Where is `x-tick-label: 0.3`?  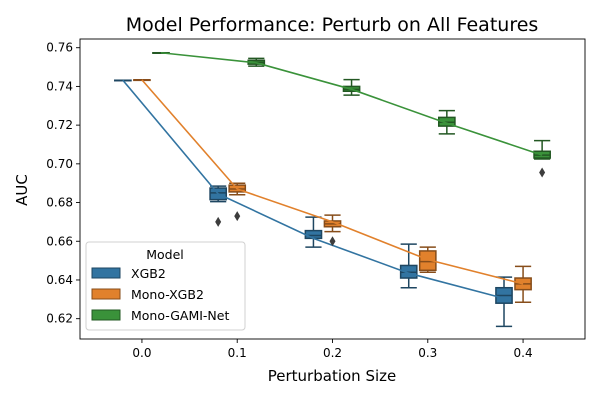 x-tick-label: 0.3 is located at coordinates (427, 353).